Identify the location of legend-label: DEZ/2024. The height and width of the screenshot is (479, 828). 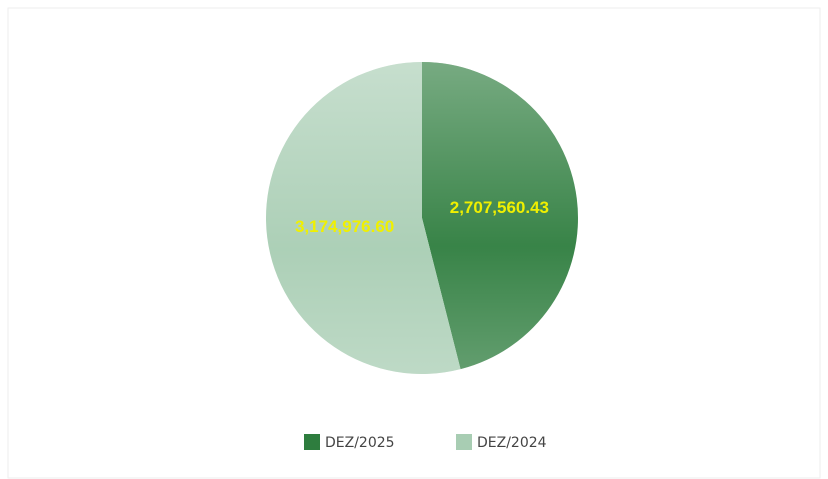
(512, 443).